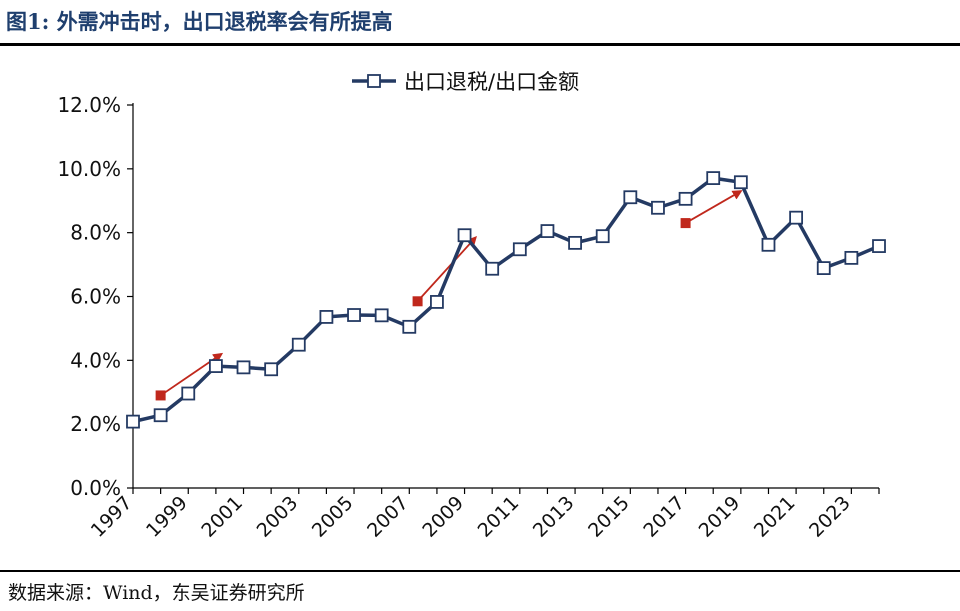 The height and width of the screenshot is (611, 960). What do you see at coordinates (374, 81) in the screenshot?
I see `legend-marker` at bounding box center [374, 81].